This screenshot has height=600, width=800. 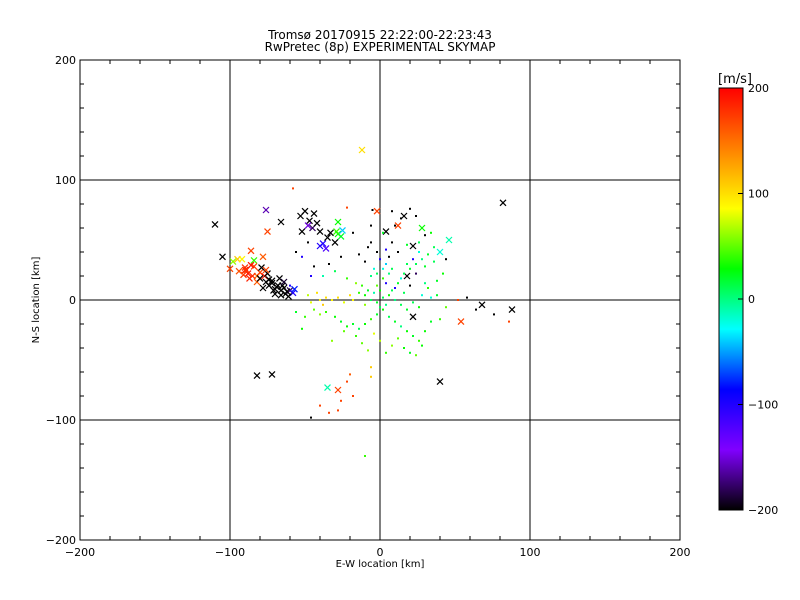 I want to click on y-axis-label: N-S location [km], so click(x=36, y=300).